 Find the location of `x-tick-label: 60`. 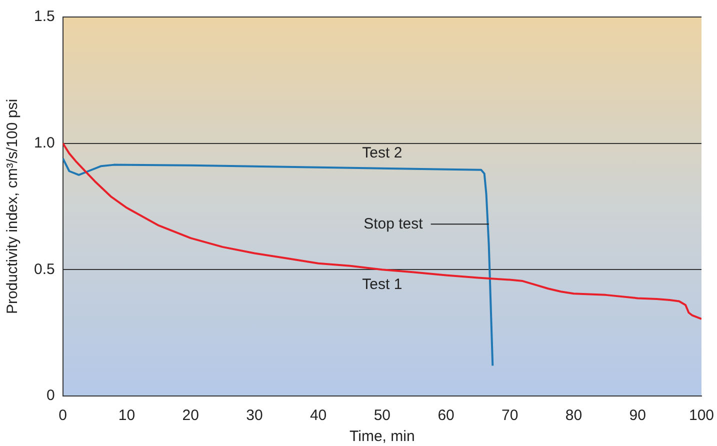

x-tick-label: 60 is located at coordinates (446, 415).